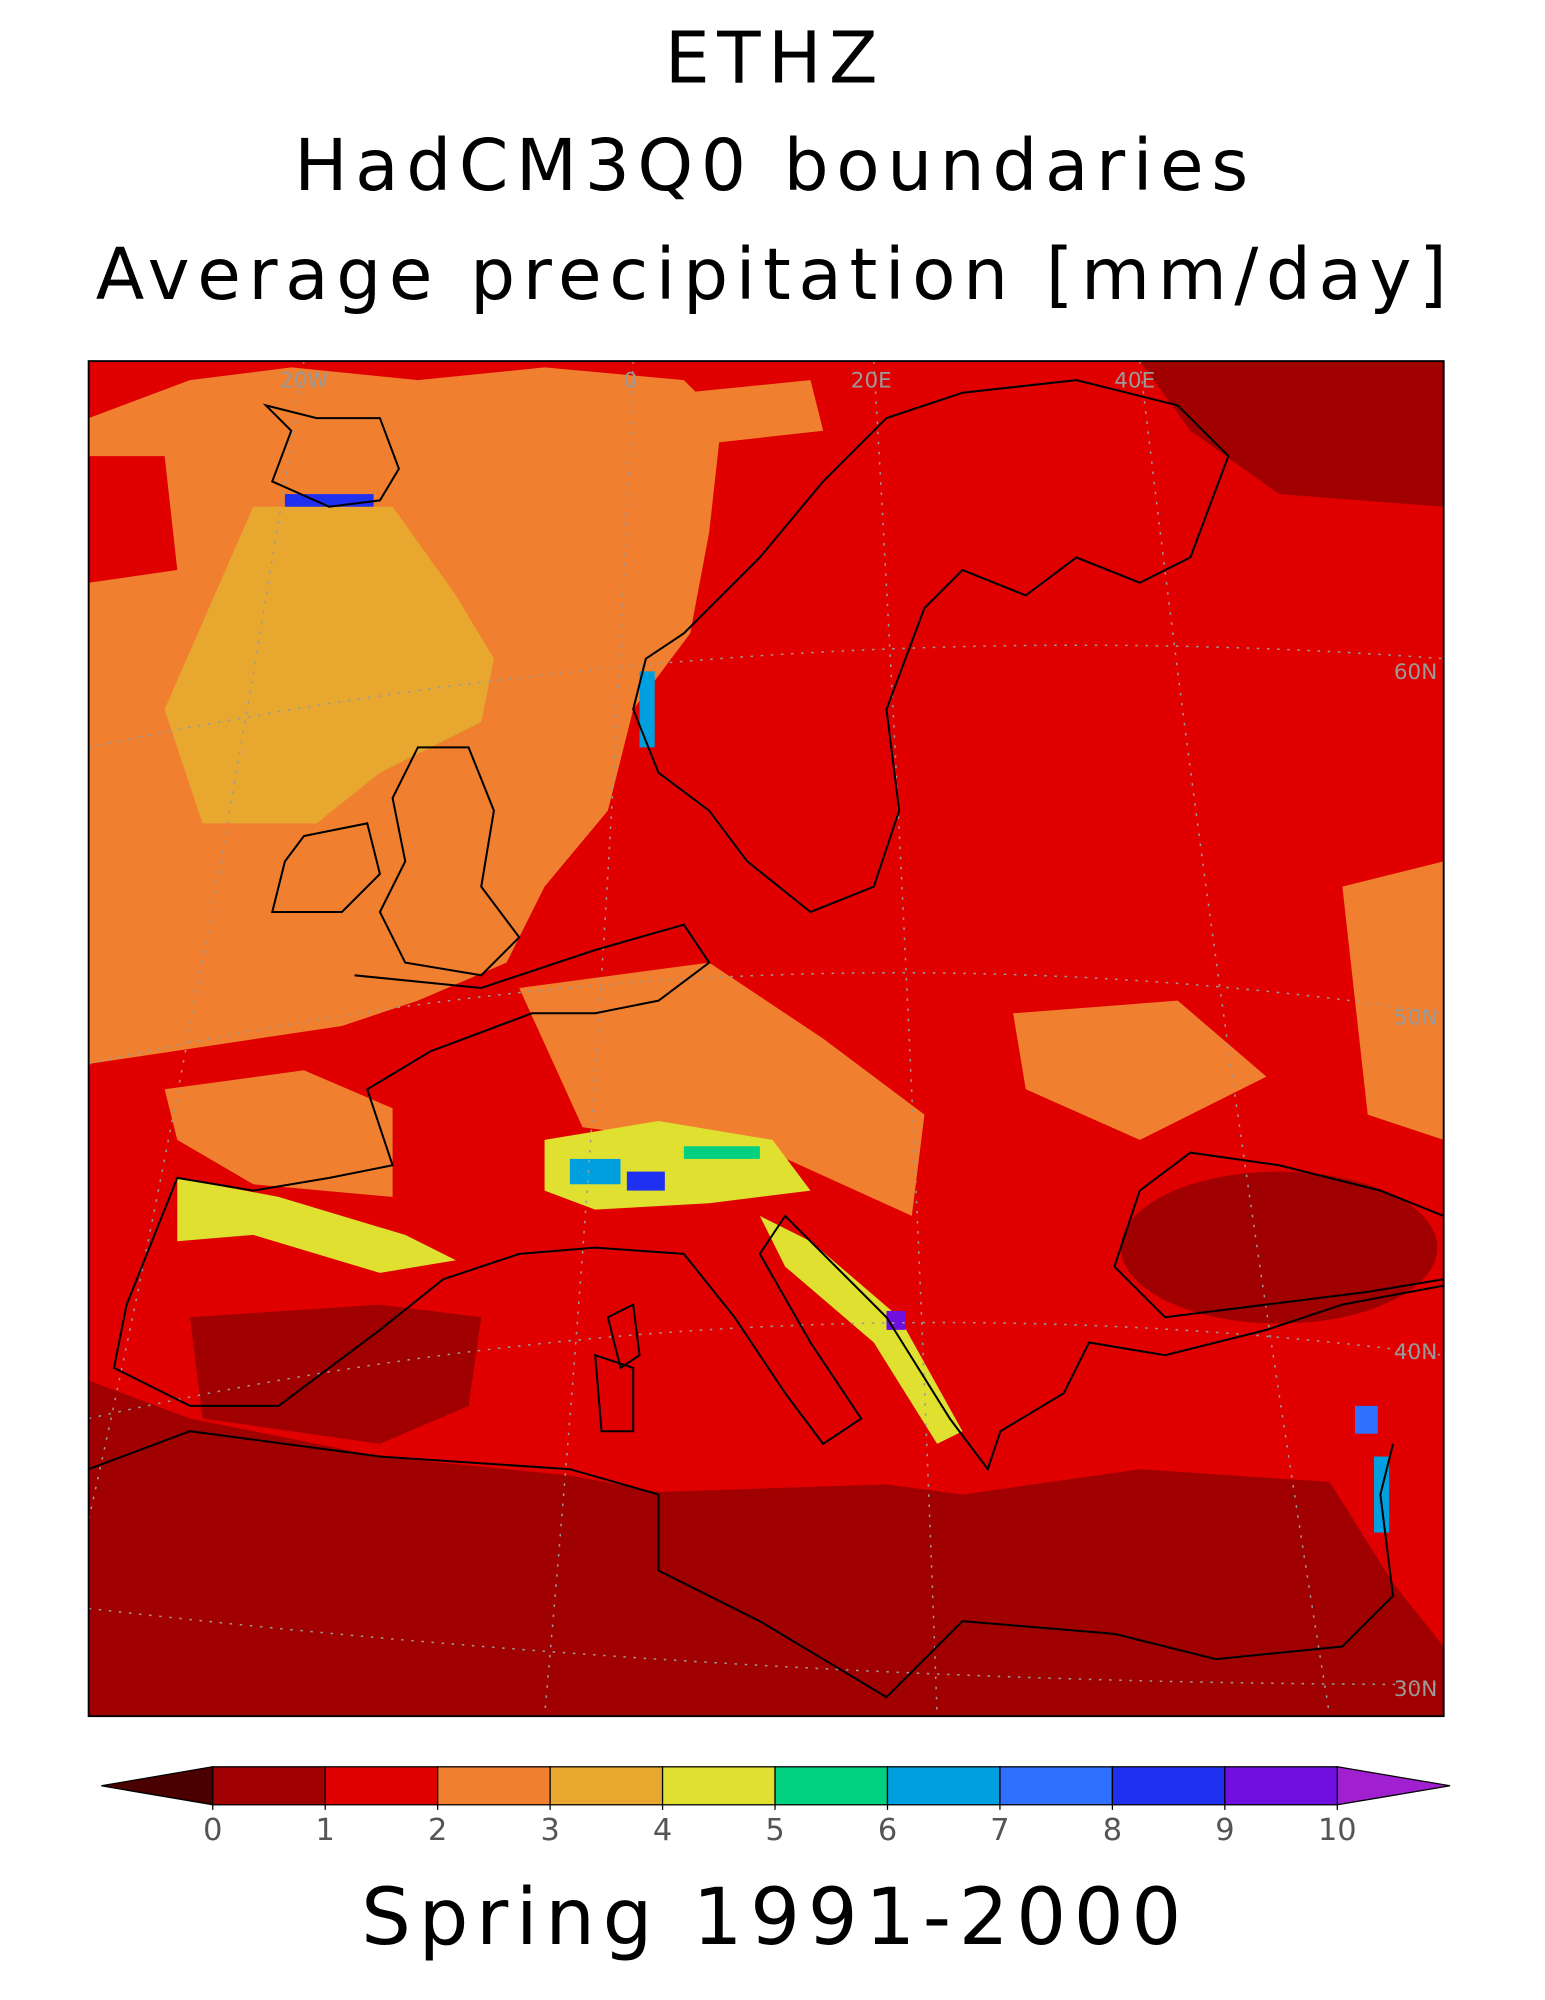 The width and height of the screenshot is (1545, 2000). Describe the element at coordinates (1415, 1352) in the screenshot. I see `latitude-label: 40N` at that location.